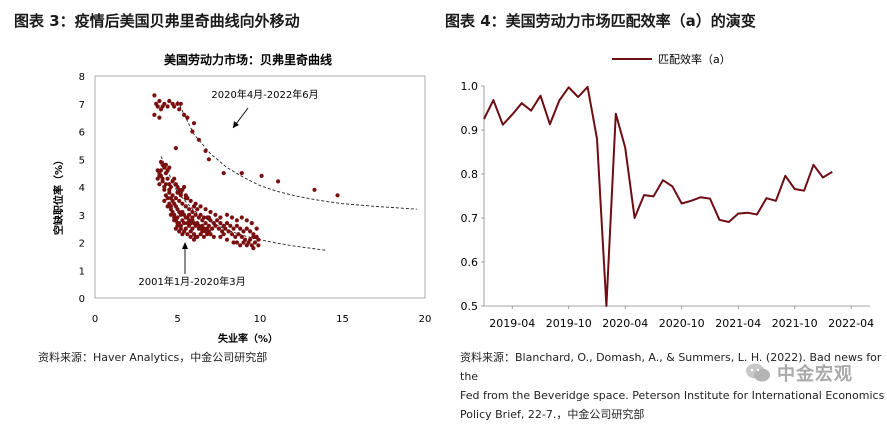  What do you see at coordinates (82, 133) in the screenshot?
I see `y-tick-label: 6` at bounding box center [82, 133].